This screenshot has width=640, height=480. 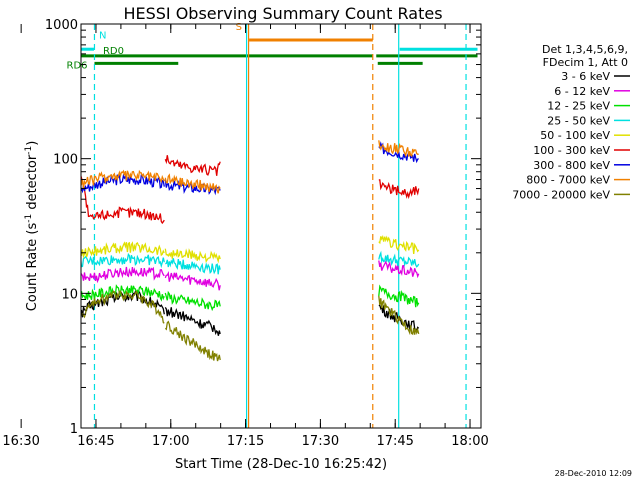 I want to click on state-label-n: N, so click(x=102, y=36).